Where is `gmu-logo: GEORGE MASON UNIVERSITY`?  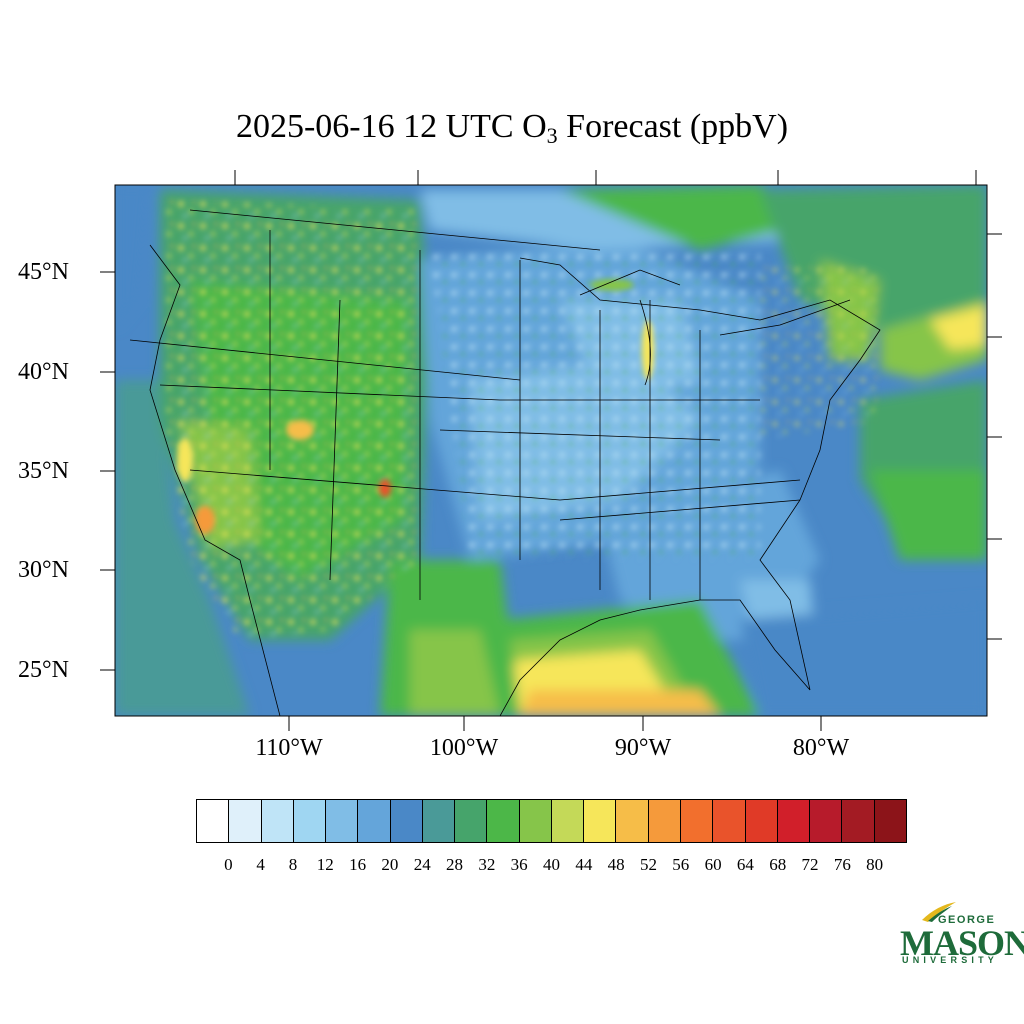 gmu-logo: GEORGE MASON UNIVERSITY is located at coordinates (961, 935).